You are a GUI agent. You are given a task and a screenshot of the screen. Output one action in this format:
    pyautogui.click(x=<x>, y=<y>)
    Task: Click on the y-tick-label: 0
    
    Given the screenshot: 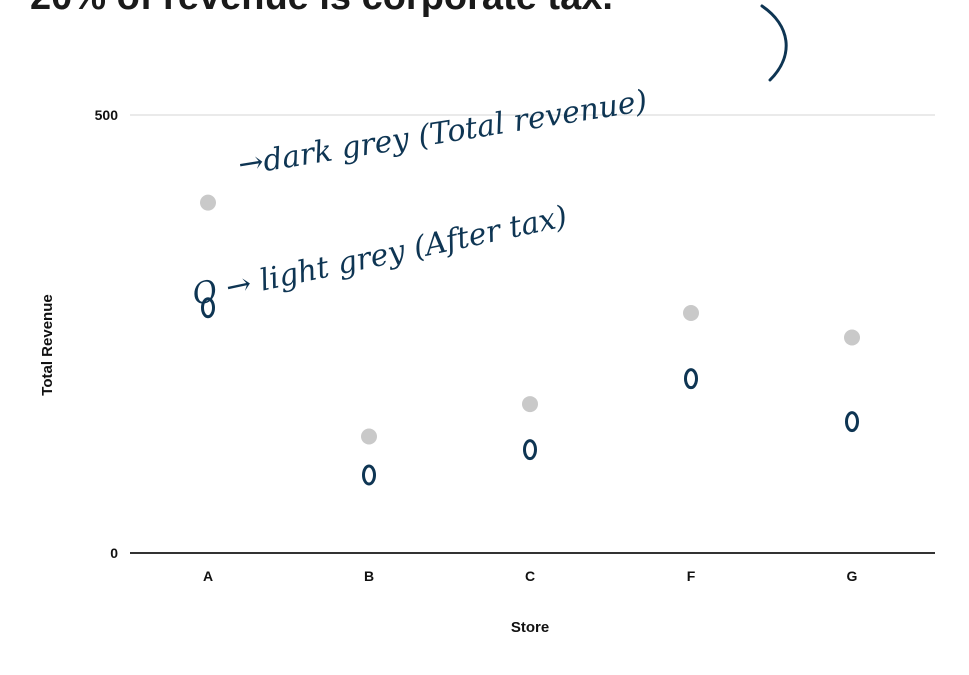 What is the action you would take?
    pyautogui.click(x=114, y=553)
    